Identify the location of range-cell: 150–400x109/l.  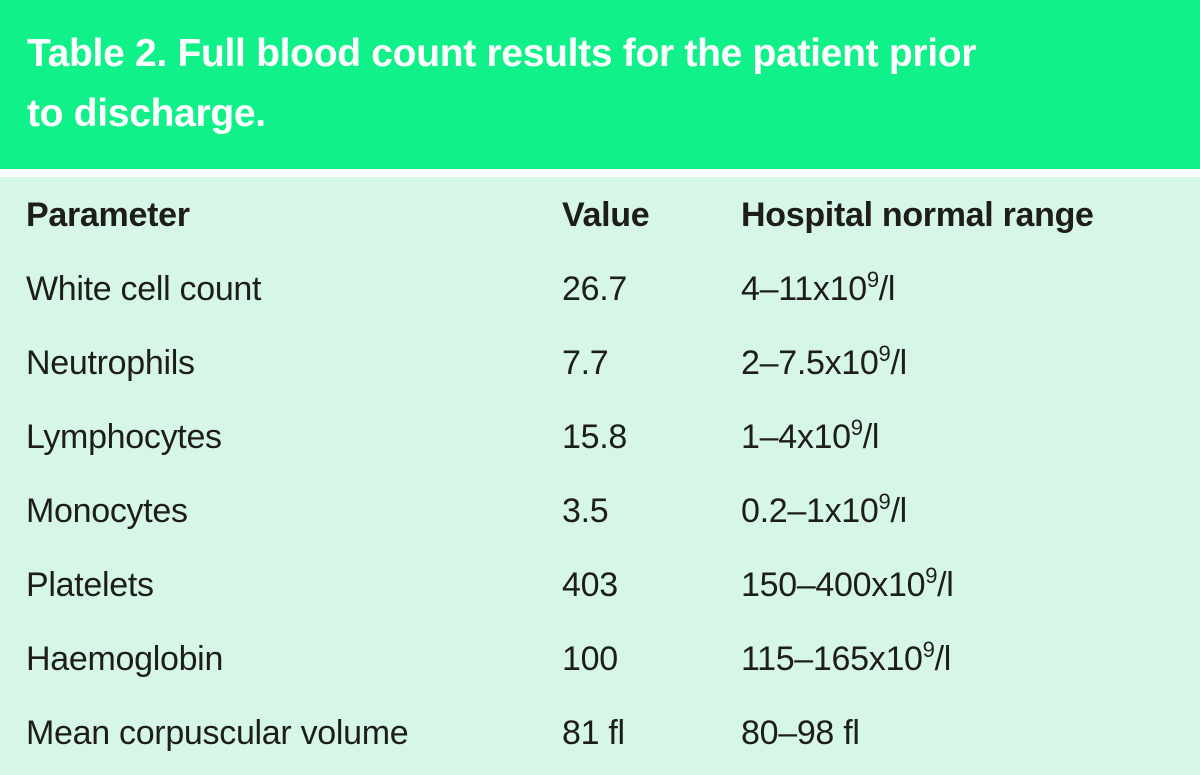
(970, 583).